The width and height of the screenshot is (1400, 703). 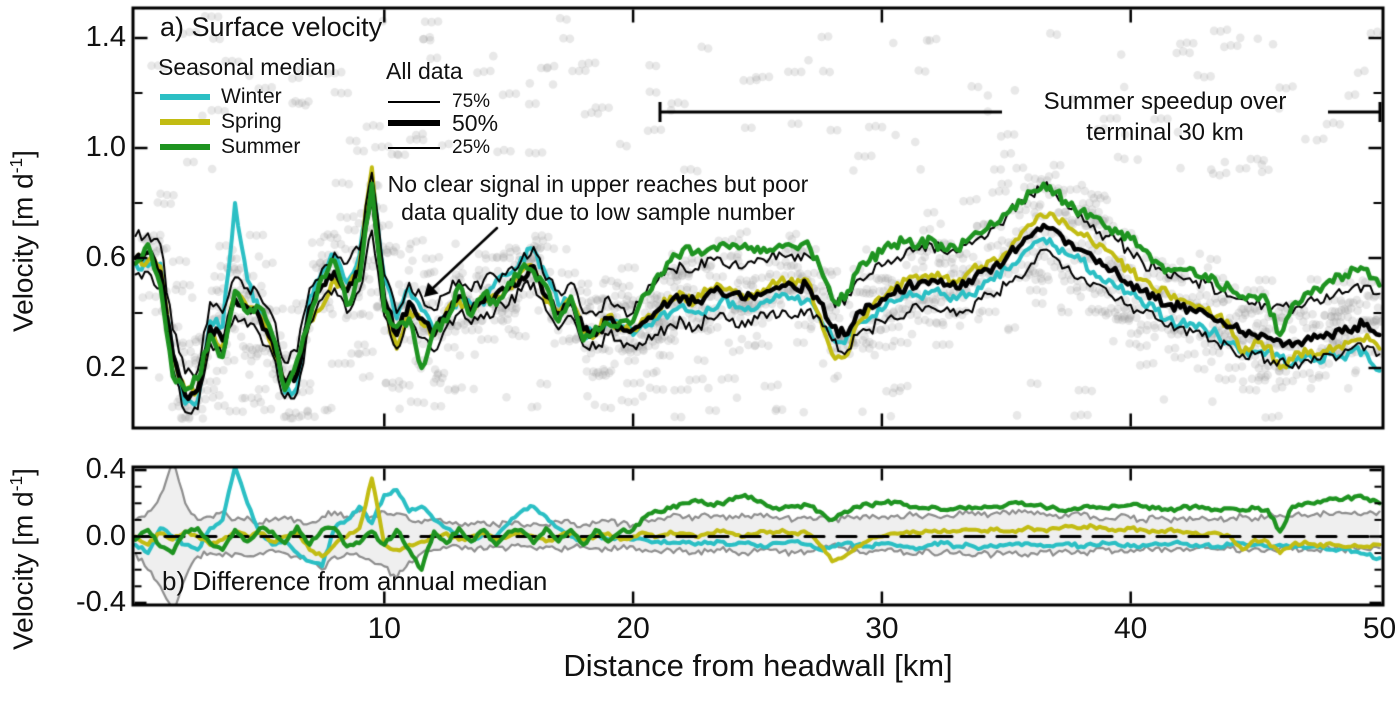 I want to click on spring-line-swatch, so click(x=185, y=122).